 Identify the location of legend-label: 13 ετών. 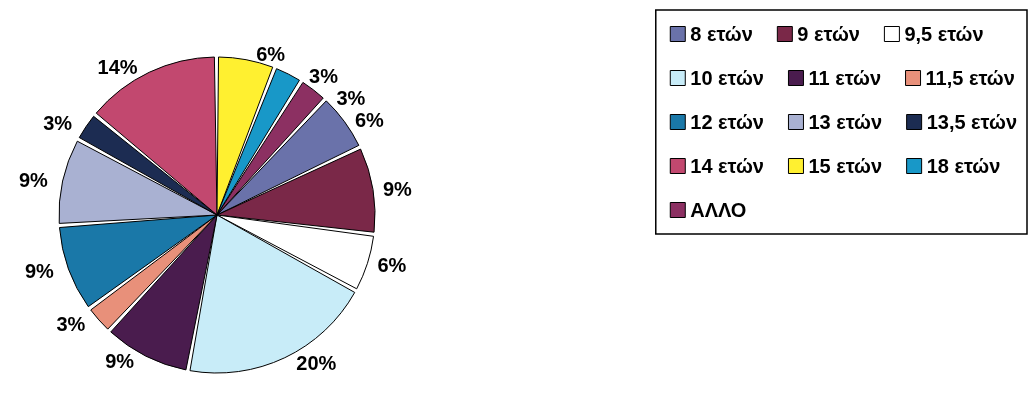
(845, 122).